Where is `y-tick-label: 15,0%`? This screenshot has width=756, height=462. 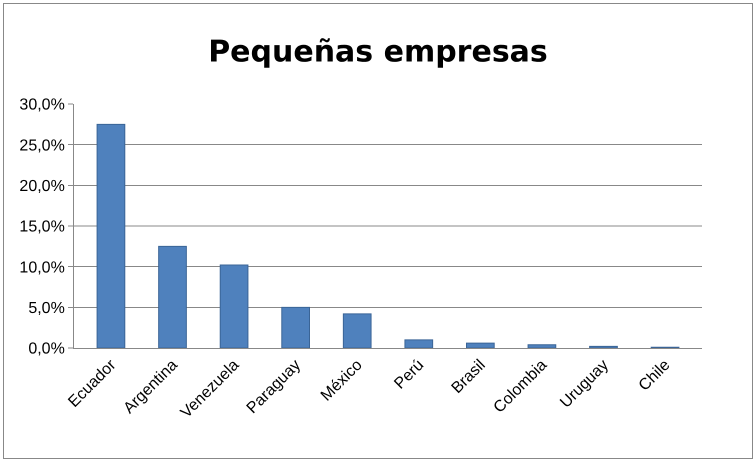
y-tick-label: 15,0% is located at coordinates (42, 227).